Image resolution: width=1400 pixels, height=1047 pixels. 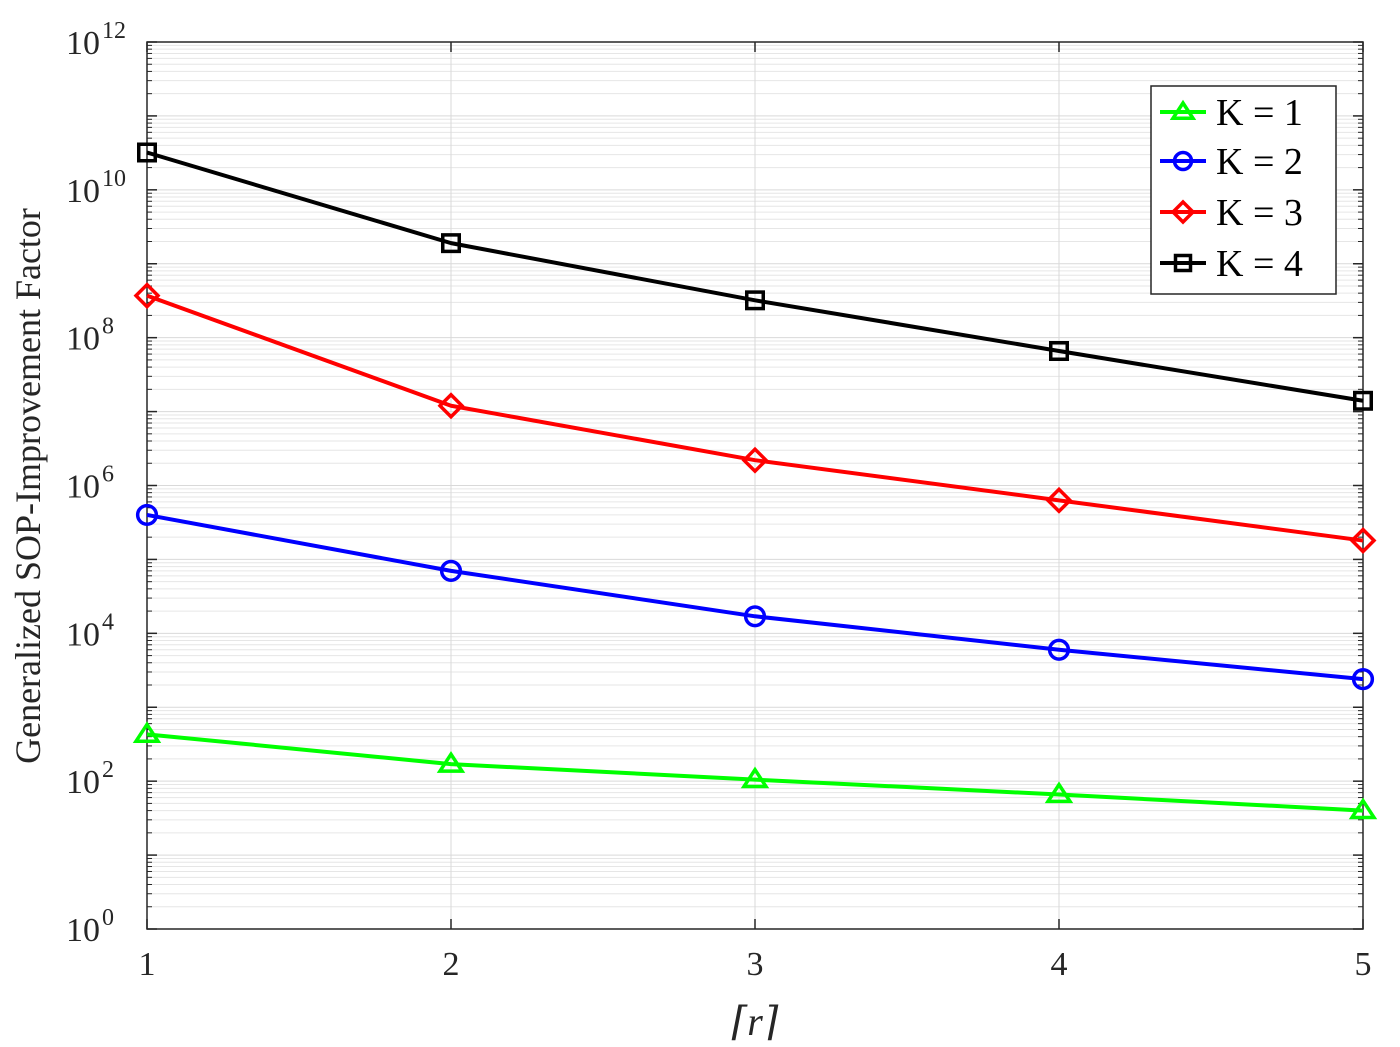 I want to click on x-tick-labels: 1 2 3 4 5, so click(x=755, y=964).